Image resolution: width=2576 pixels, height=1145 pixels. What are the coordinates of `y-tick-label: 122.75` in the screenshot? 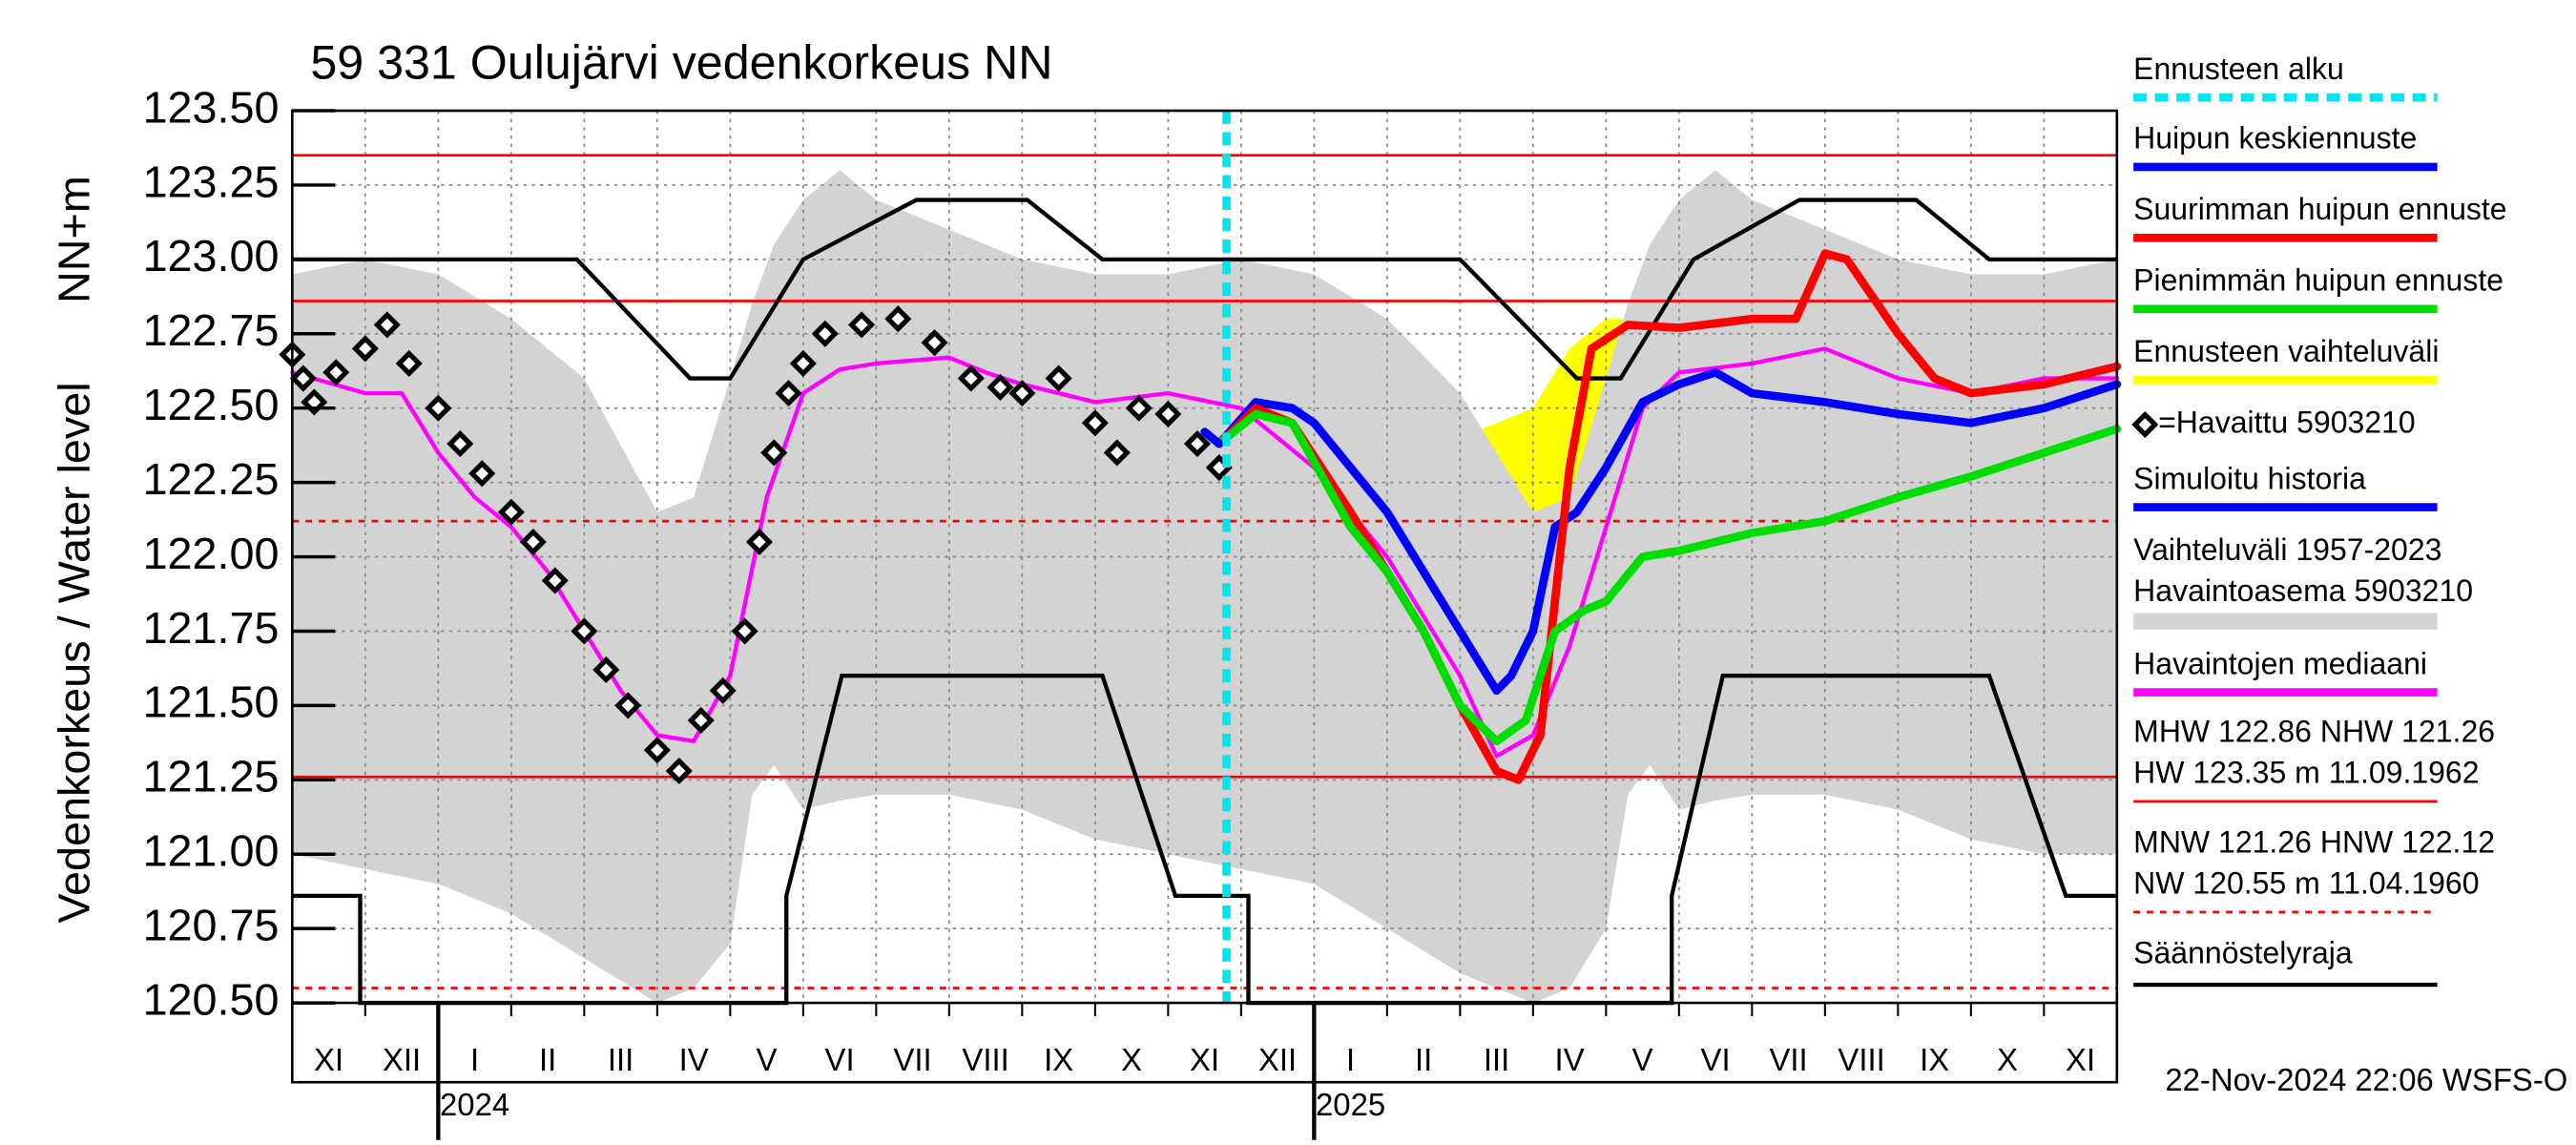 It's located at (211, 330).